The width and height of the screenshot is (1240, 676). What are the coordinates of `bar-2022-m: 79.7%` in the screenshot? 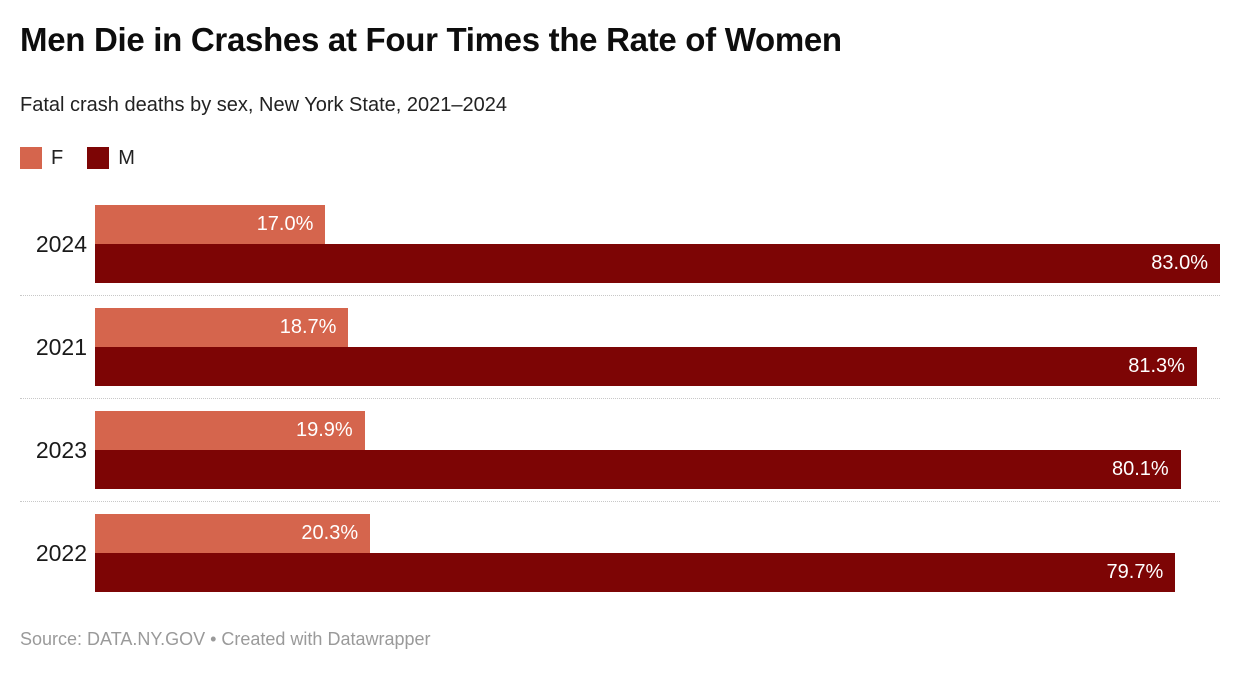 It's located at (635, 572).